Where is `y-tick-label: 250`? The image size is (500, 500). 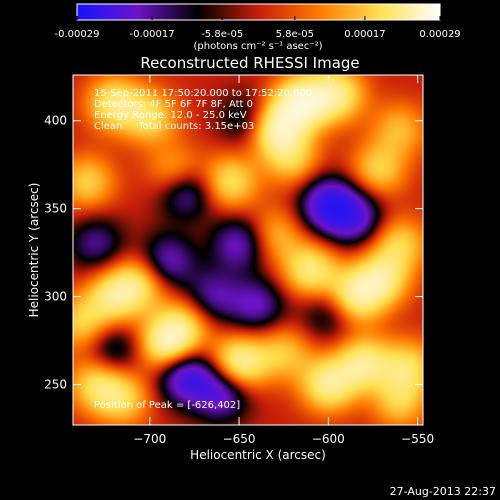
y-tick-label: 250 is located at coordinates (55, 385).